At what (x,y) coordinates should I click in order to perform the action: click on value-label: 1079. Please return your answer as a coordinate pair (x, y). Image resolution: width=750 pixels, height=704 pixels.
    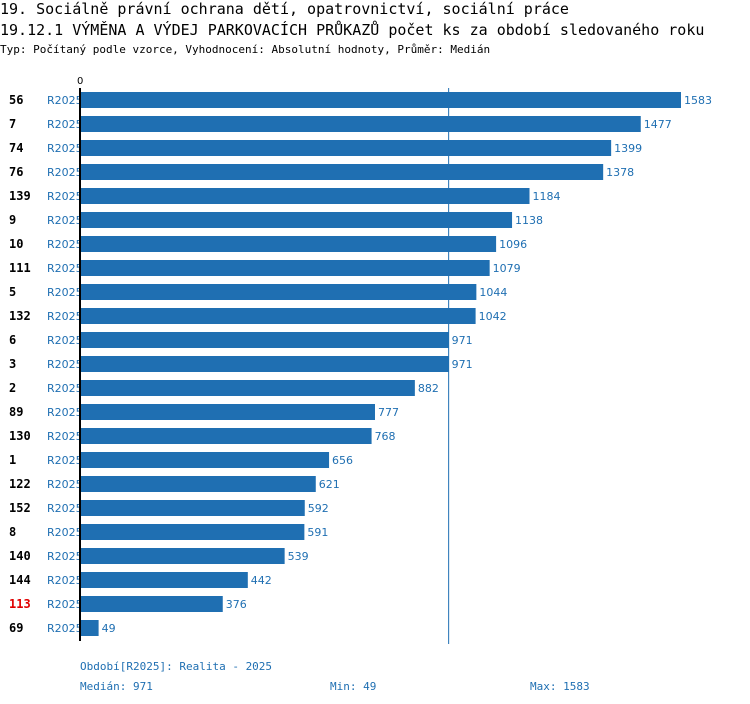
    Looking at the image, I should click on (507, 268).